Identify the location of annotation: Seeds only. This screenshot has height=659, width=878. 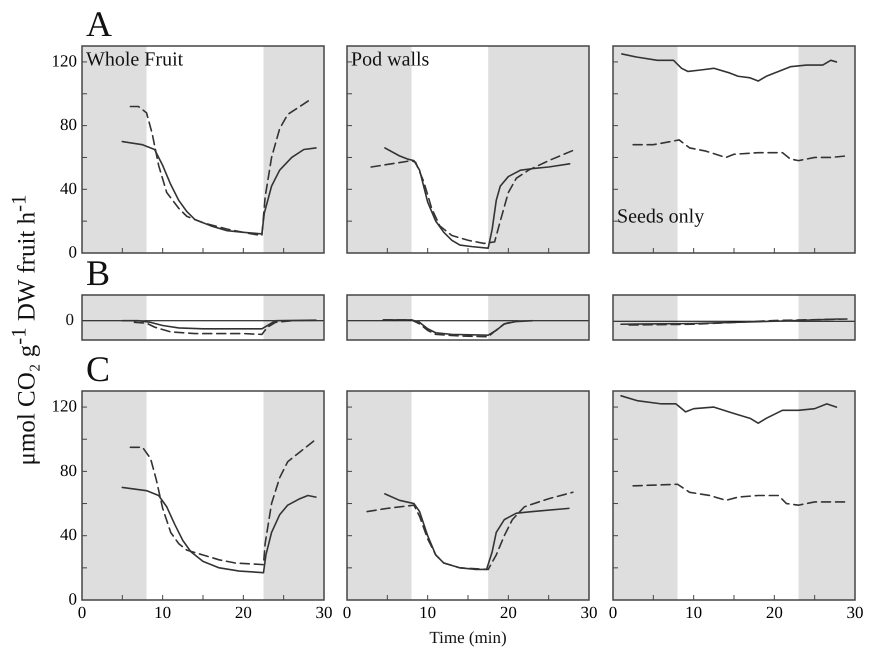
(660, 216).